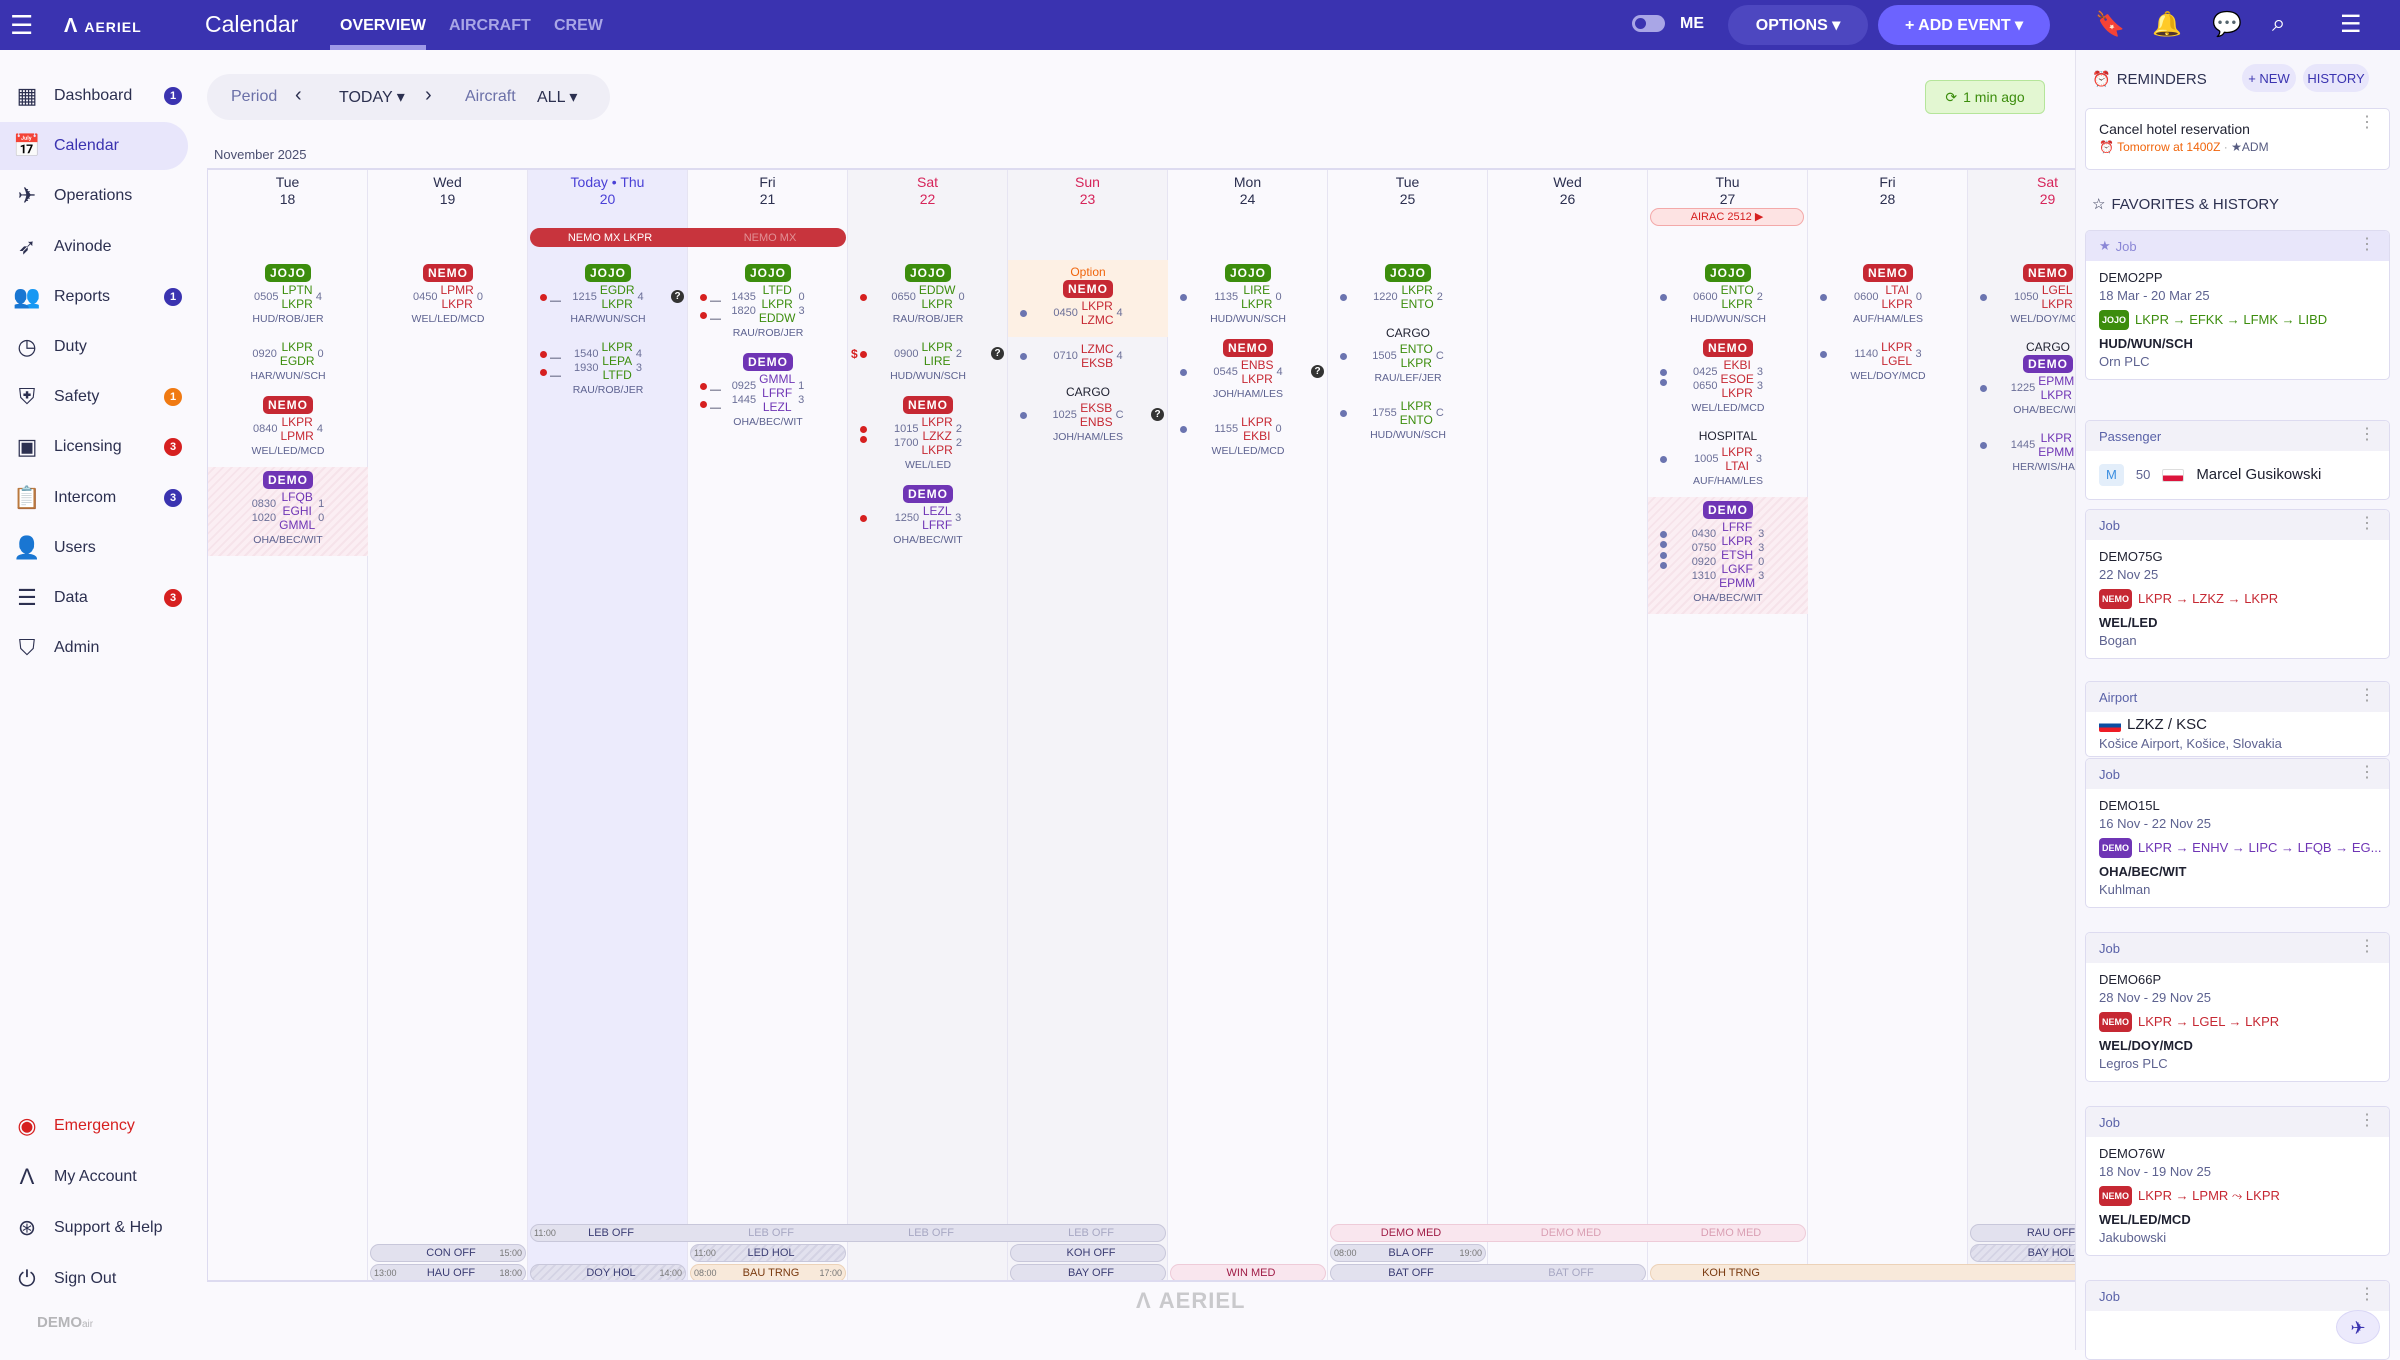 This screenshot has height=1360, width=2400. Describe the element at coordinates (1408, 357) in the screenshot. I see `flight-block: CARGO 1505 ENTO LKPR C RAU/LEF/JER` at that location.